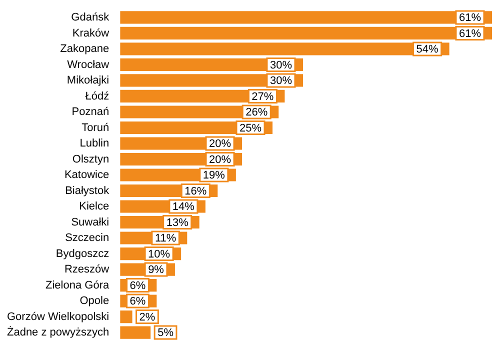  I want to click on data-label: 13%, so click(177, 222).